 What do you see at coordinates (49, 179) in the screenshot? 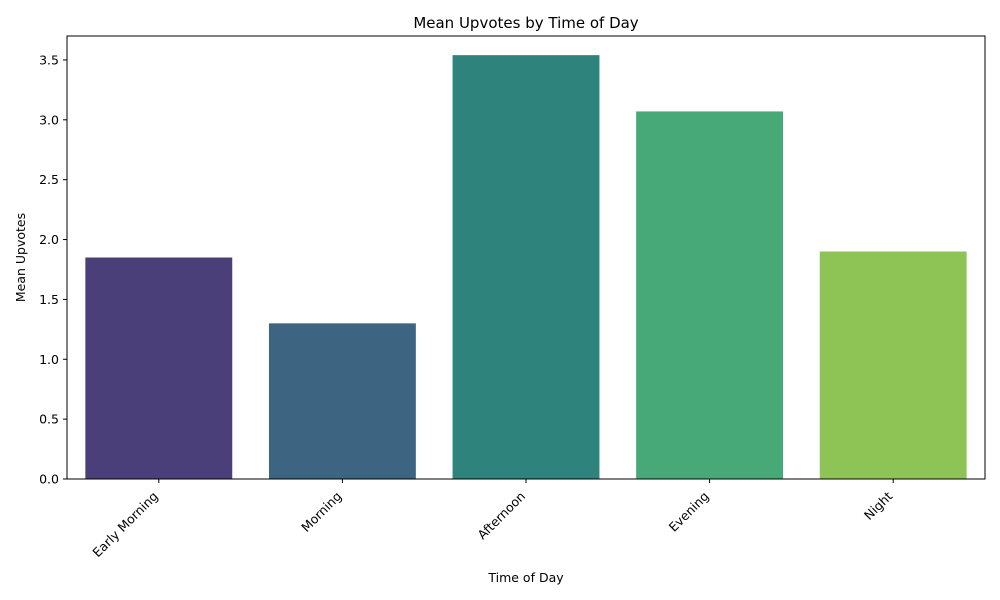
I see `y-tick-label: 2.5` at bounding box center [49, 179].